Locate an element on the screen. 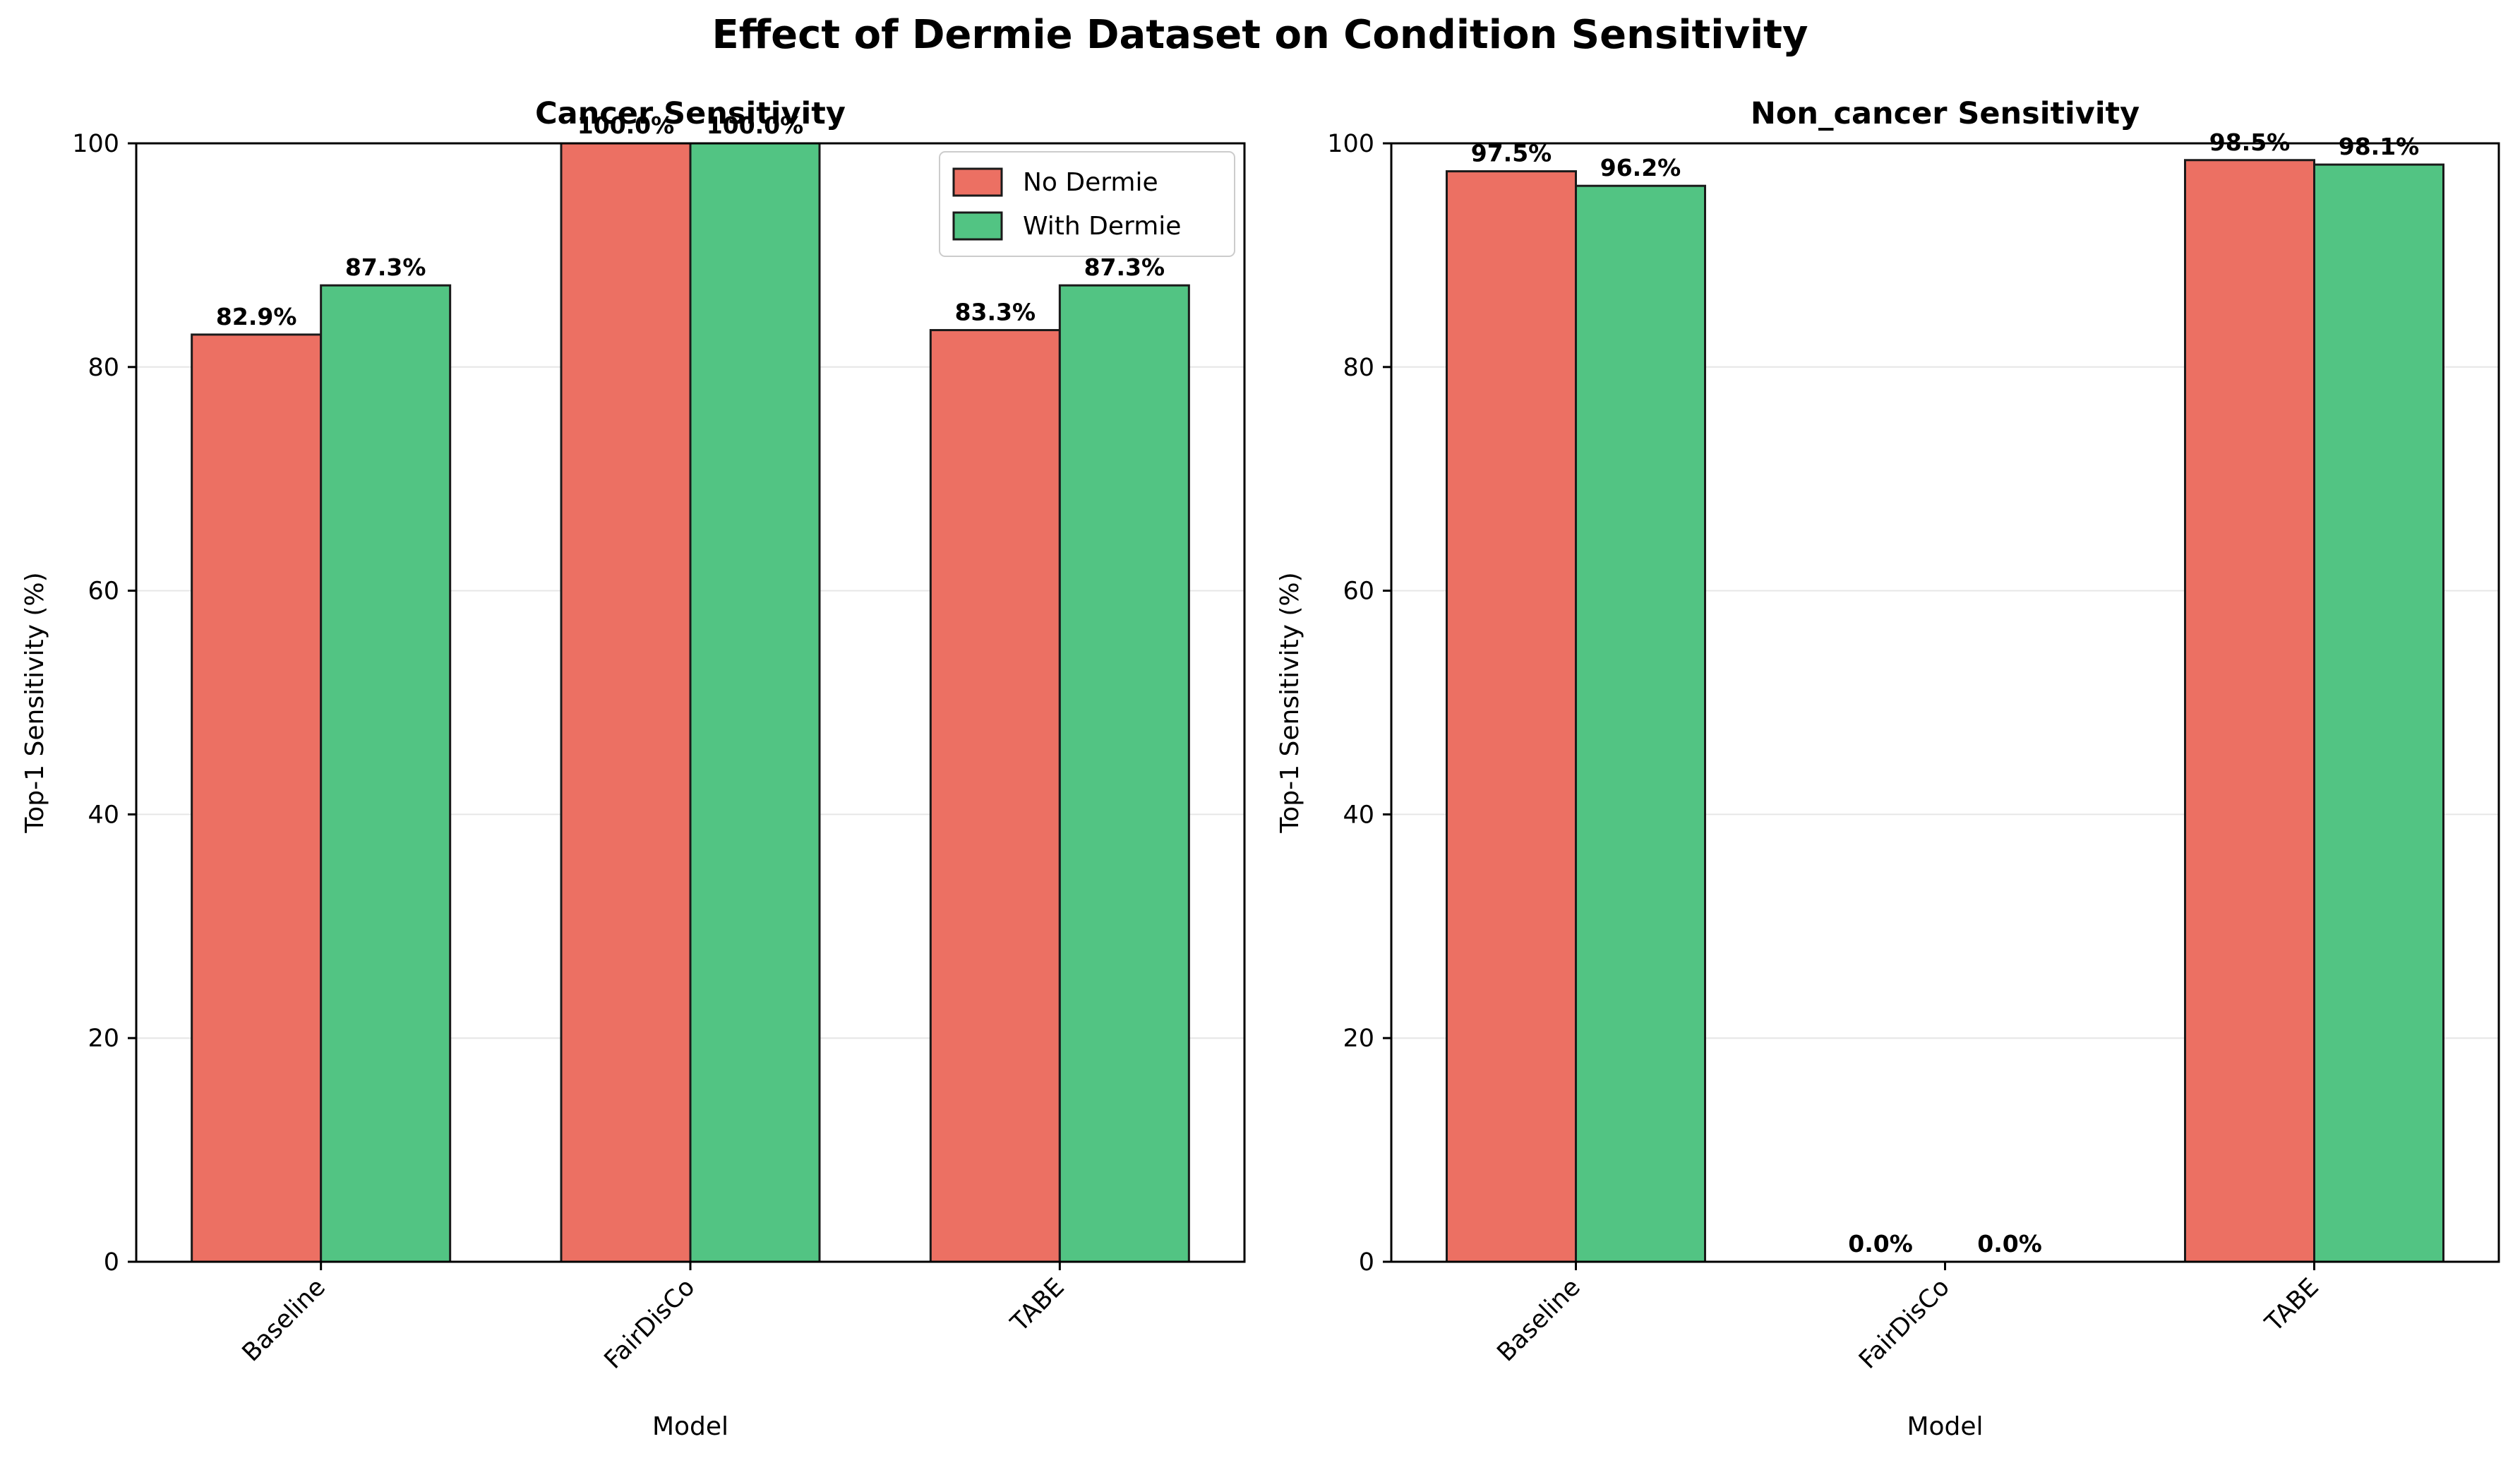  bar-no-dermie-fairdisco is located at coordinates (626, 702).